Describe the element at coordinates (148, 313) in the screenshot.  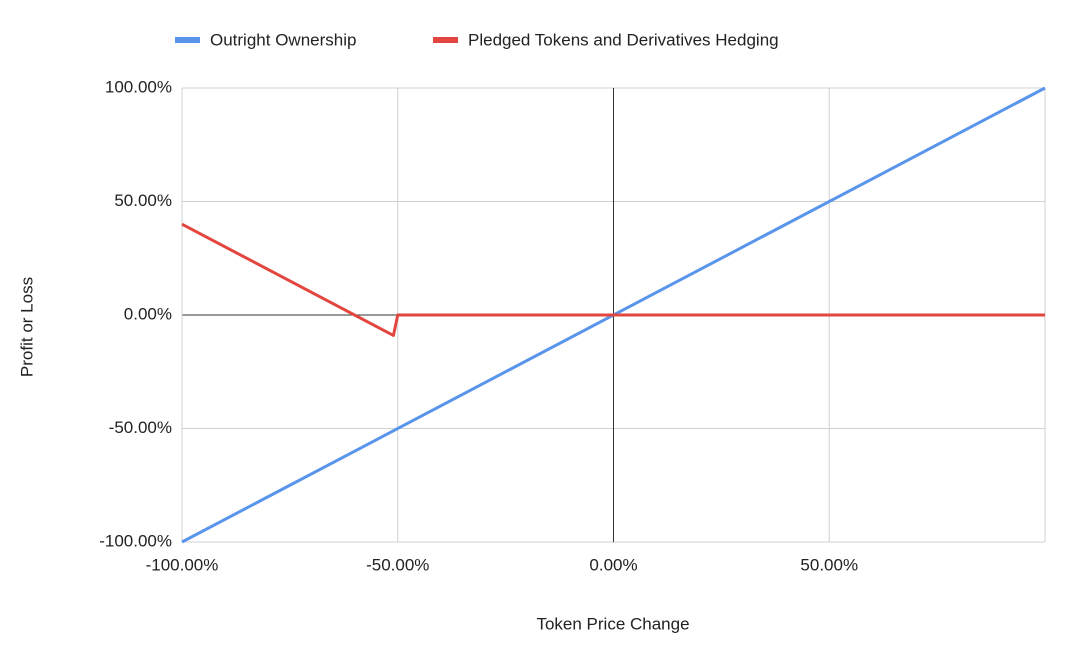
I see `y-tick-label: 0.00%` at that location.